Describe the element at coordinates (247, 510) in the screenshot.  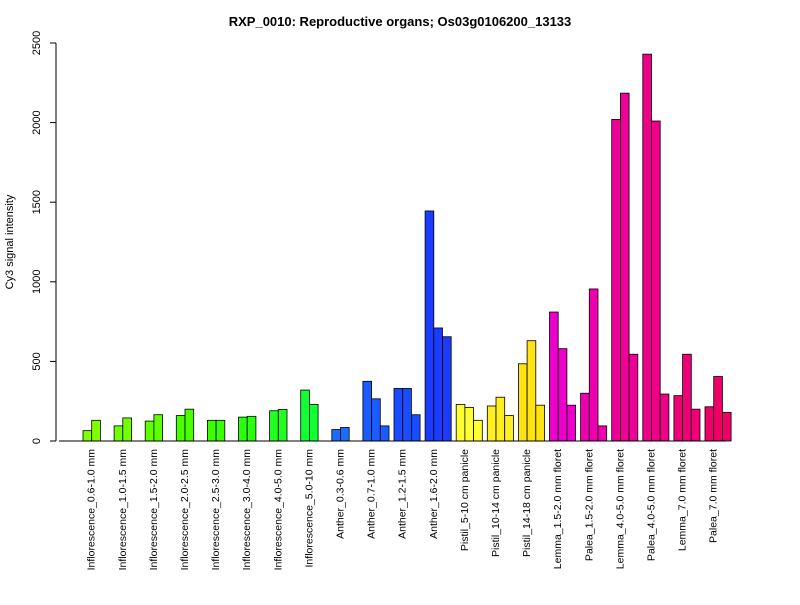
I see `x-tick-label: Inflorescence_3.0-4.0 mm` at that location.